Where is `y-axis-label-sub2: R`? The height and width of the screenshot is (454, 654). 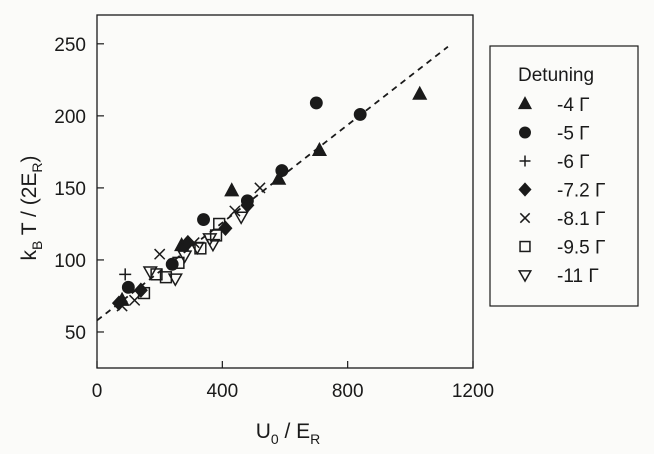
y-axis-label-sub2: R is located at coordinates (37, 167).